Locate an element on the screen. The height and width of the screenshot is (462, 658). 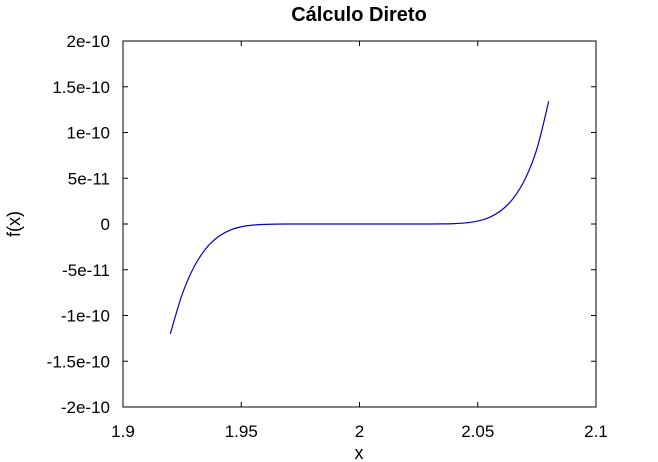
y-axis-label: f(x) is located at coordinates (14, 224).